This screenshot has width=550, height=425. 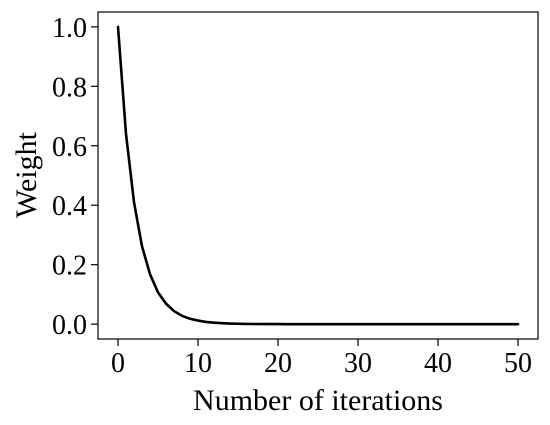 I want to click on x-tick-label: 50, so click(x=518, y=363).